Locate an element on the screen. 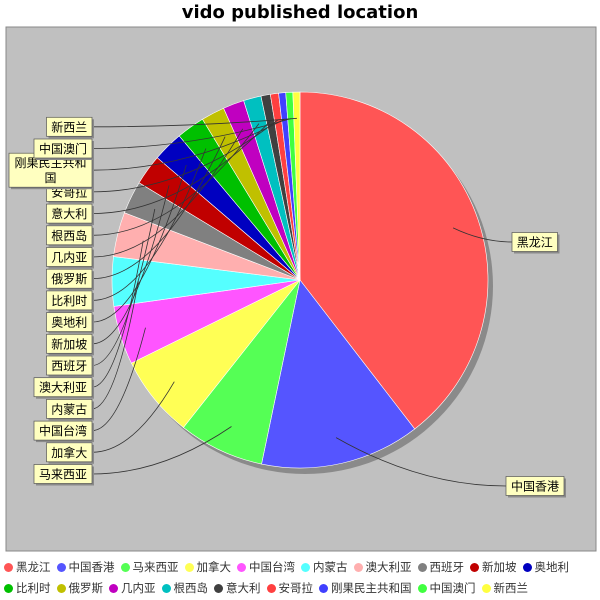 The height and width of the screenshot is (600, 600). legend-label: 奥地利 is located at coordinates (552, 567).